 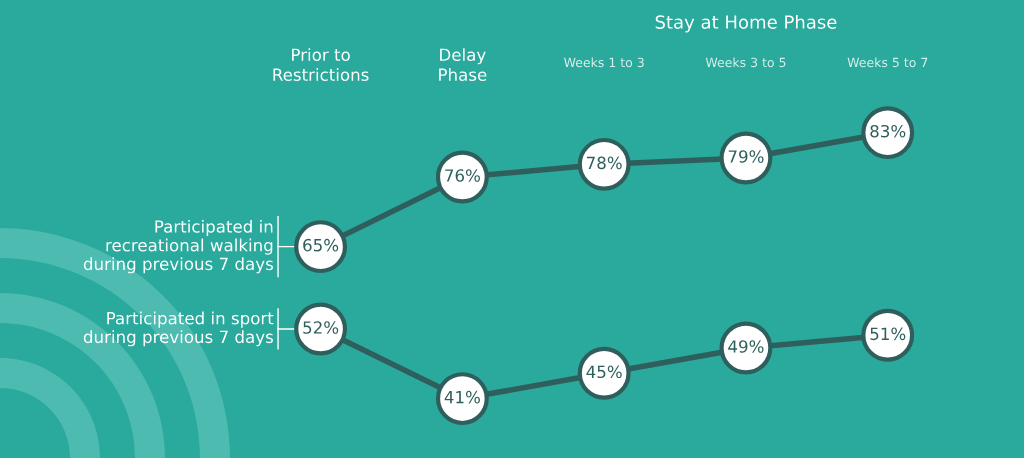 I want to click on x-tick-label: Prior to Restrictions, so click(x=321, y=64).